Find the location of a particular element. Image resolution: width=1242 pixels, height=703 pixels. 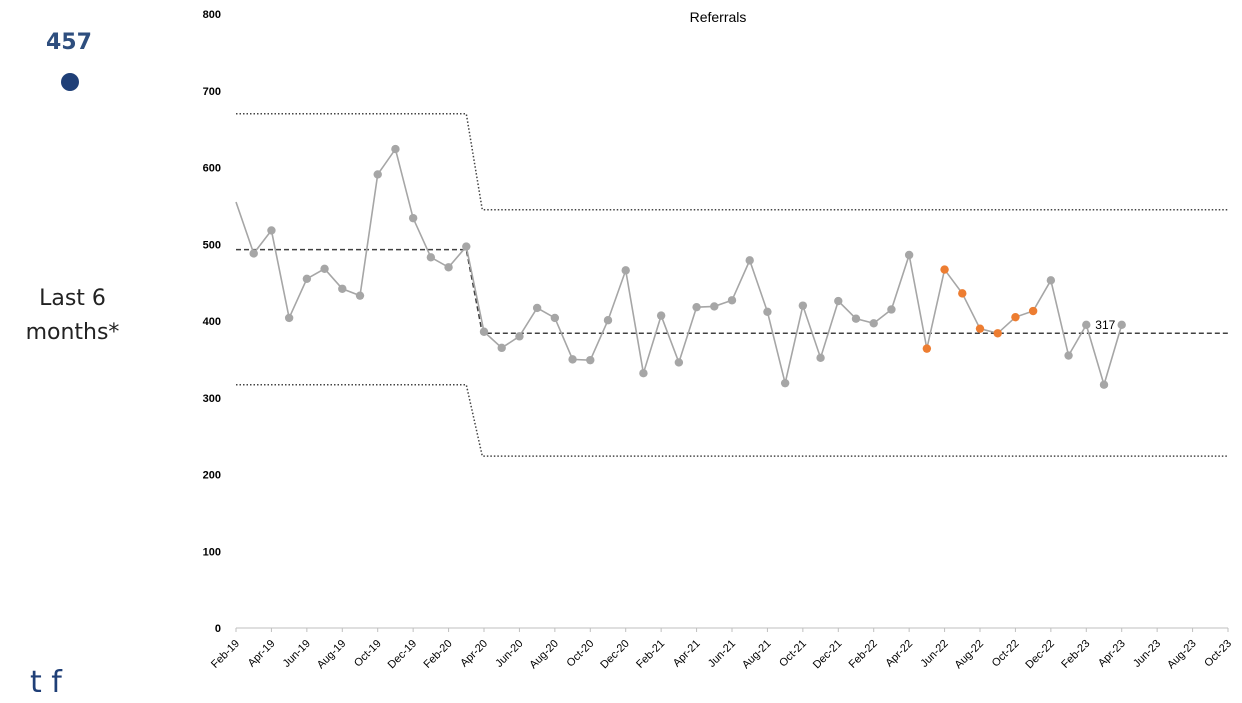

x-tick-label: Aug-21 is located at coordinates (757, 655).